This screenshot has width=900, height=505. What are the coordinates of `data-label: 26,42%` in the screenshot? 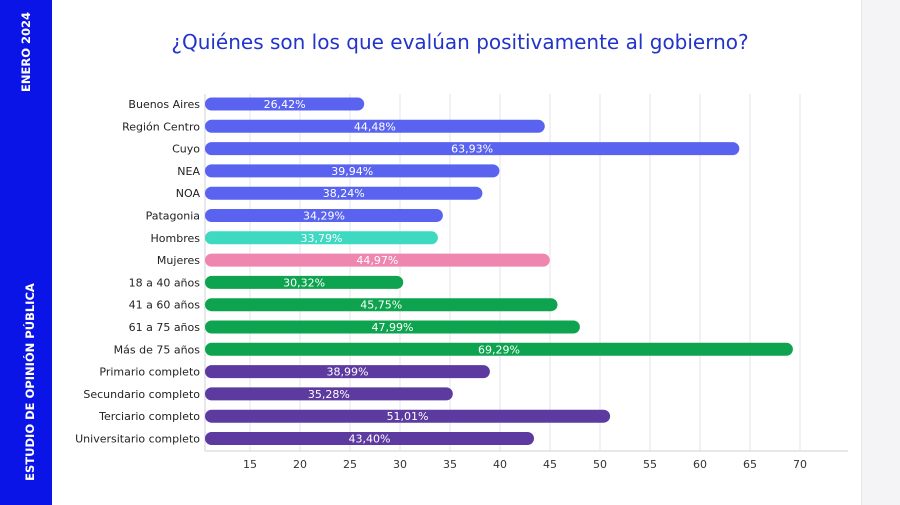 It's located at (285, 104).